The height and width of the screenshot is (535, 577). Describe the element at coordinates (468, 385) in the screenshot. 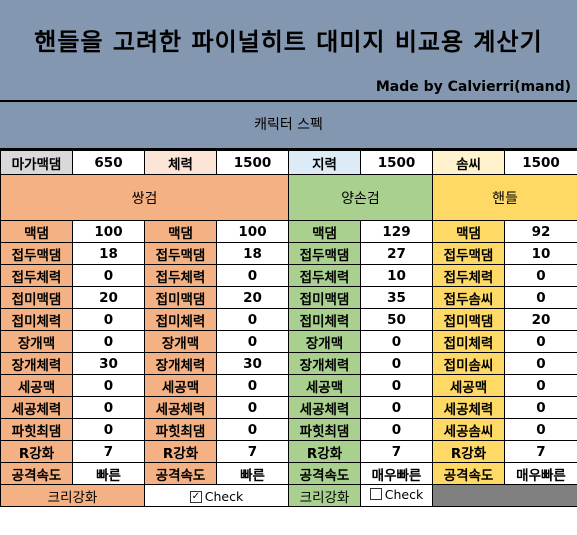

I see `handle-label: 세공맥` at that location.